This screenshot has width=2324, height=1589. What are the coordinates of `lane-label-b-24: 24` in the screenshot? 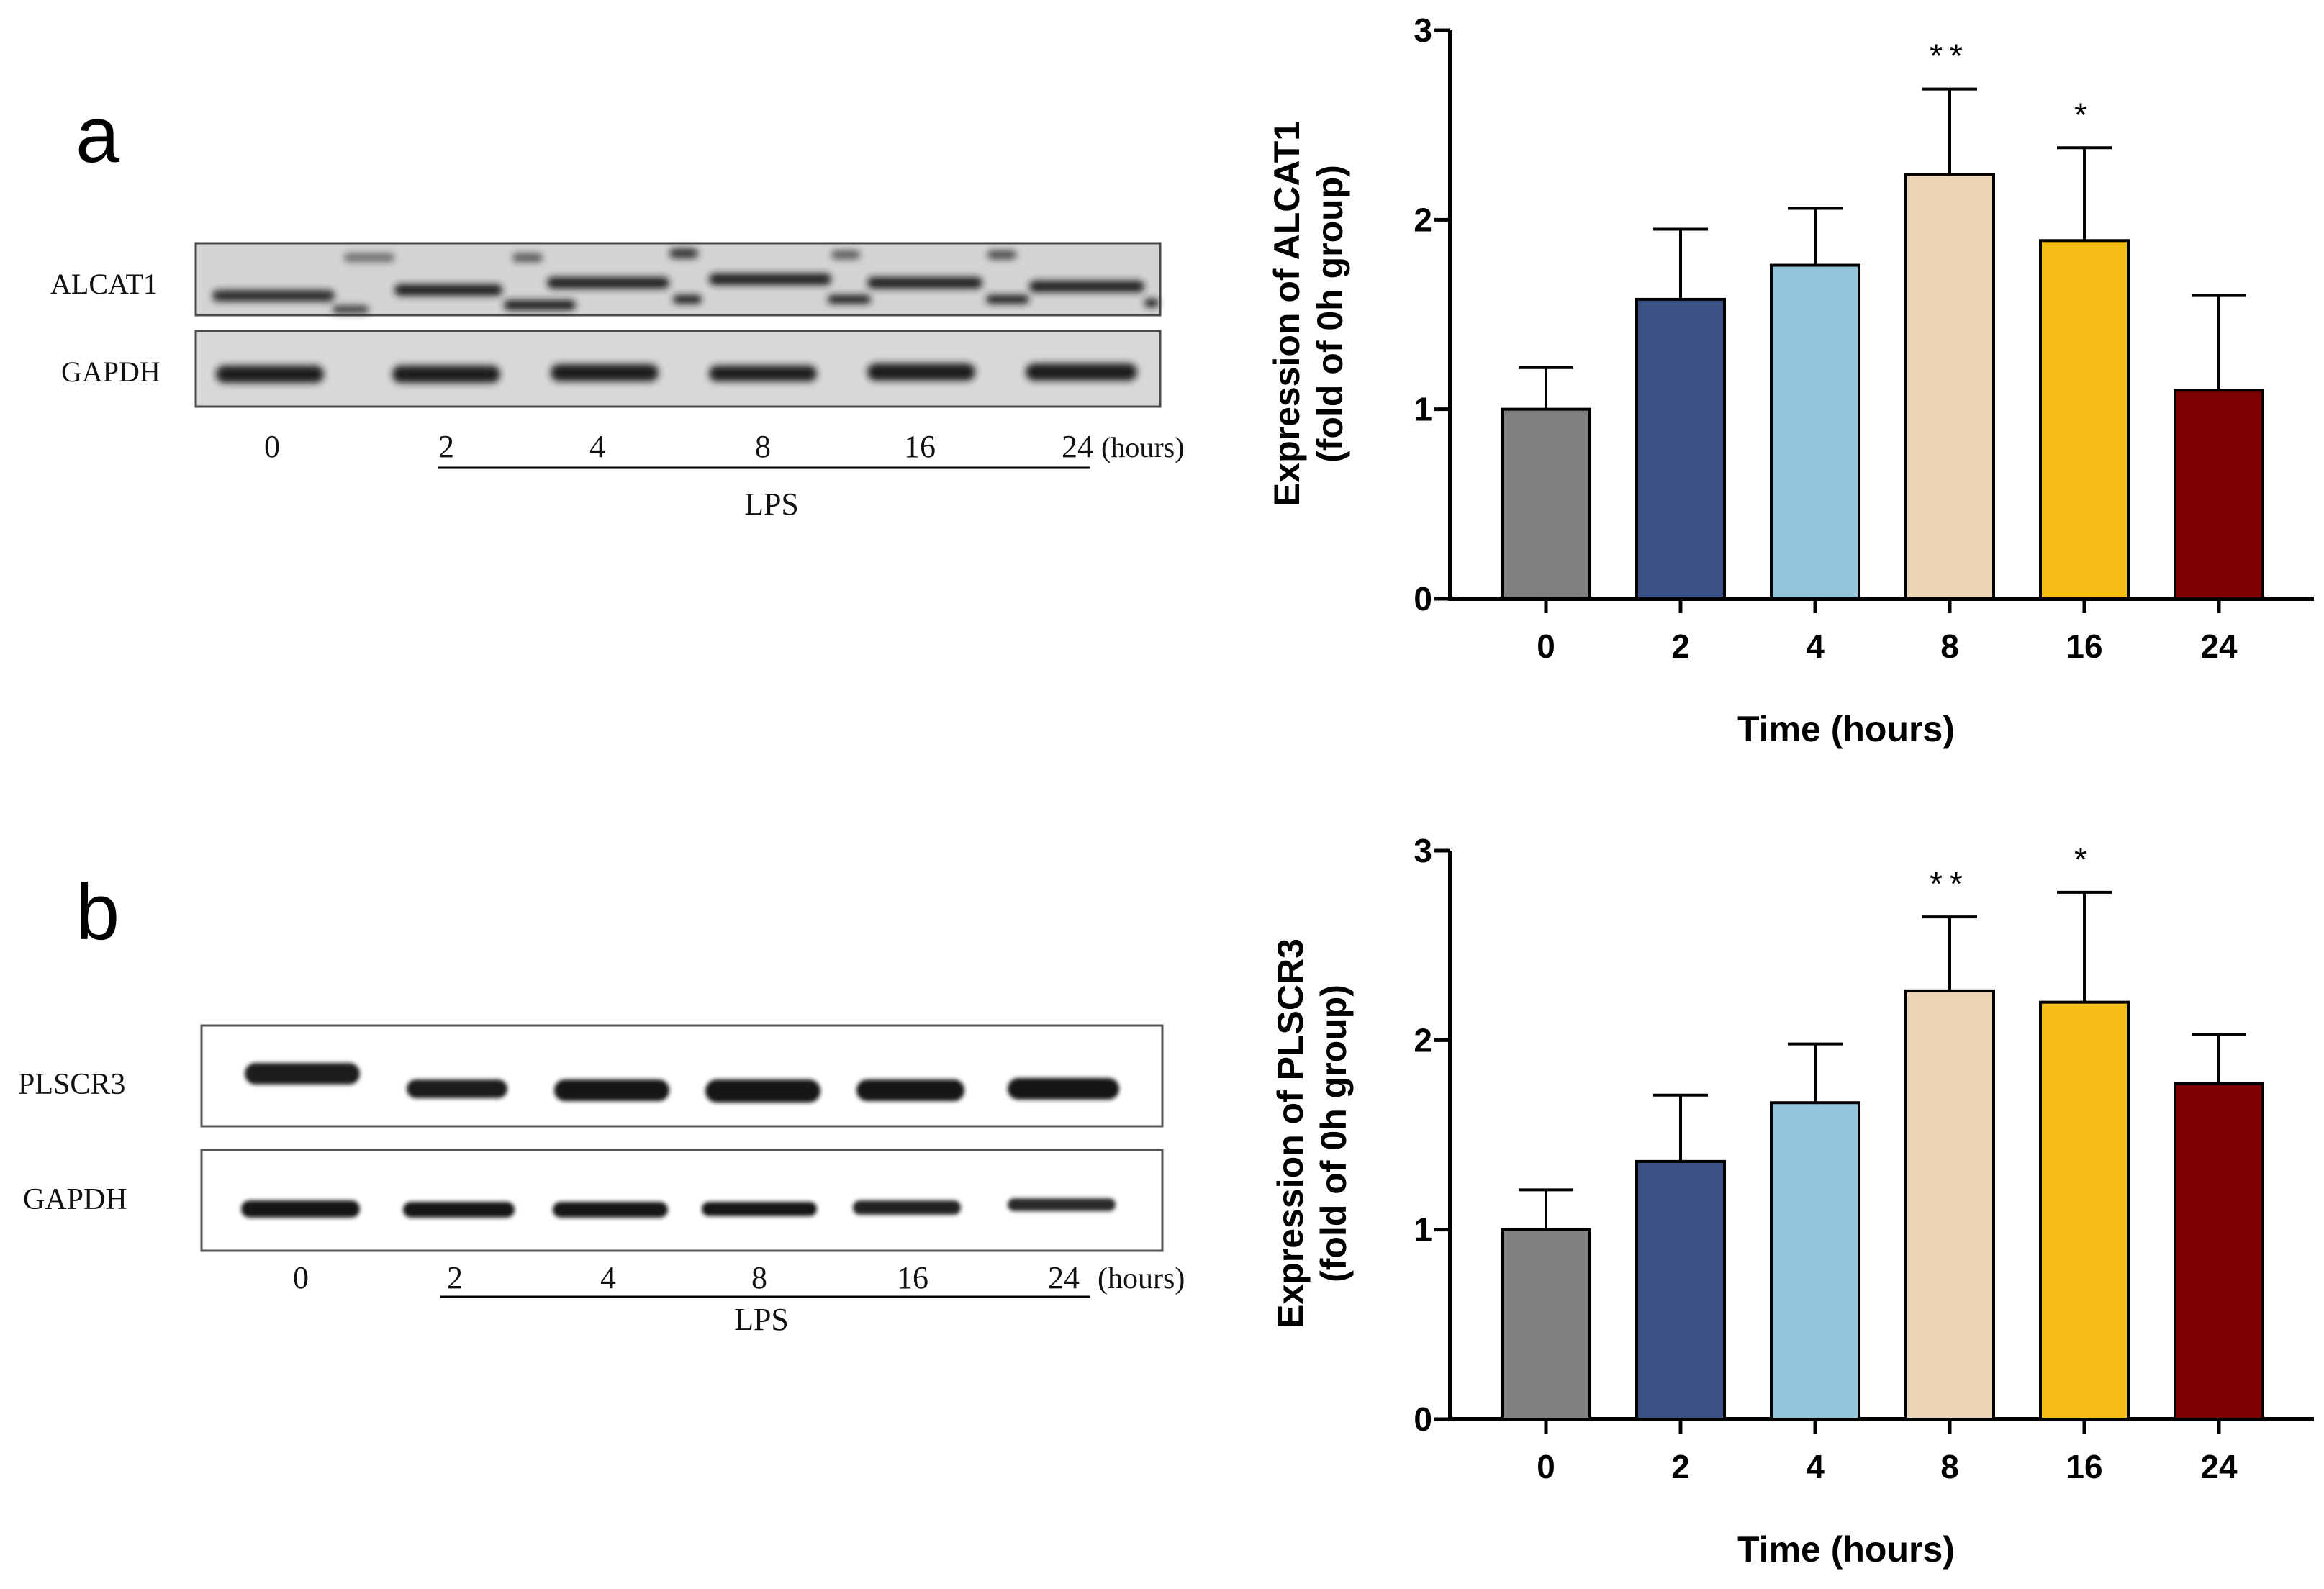 It's located at (1064, 1277).